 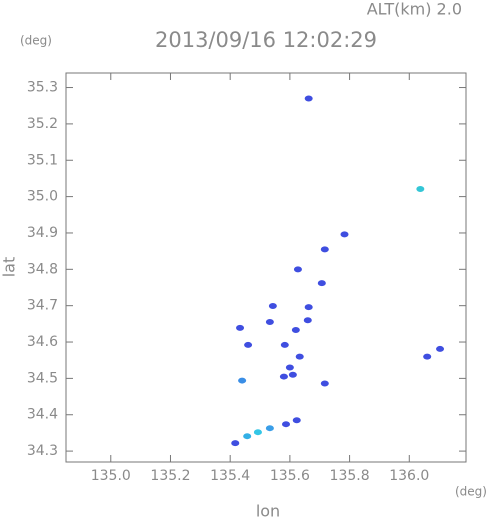 What do you see at coordinates (350, 476) in the screenshot?
I see `x-tick-label: 135.8` at bounding box center [350, 476].